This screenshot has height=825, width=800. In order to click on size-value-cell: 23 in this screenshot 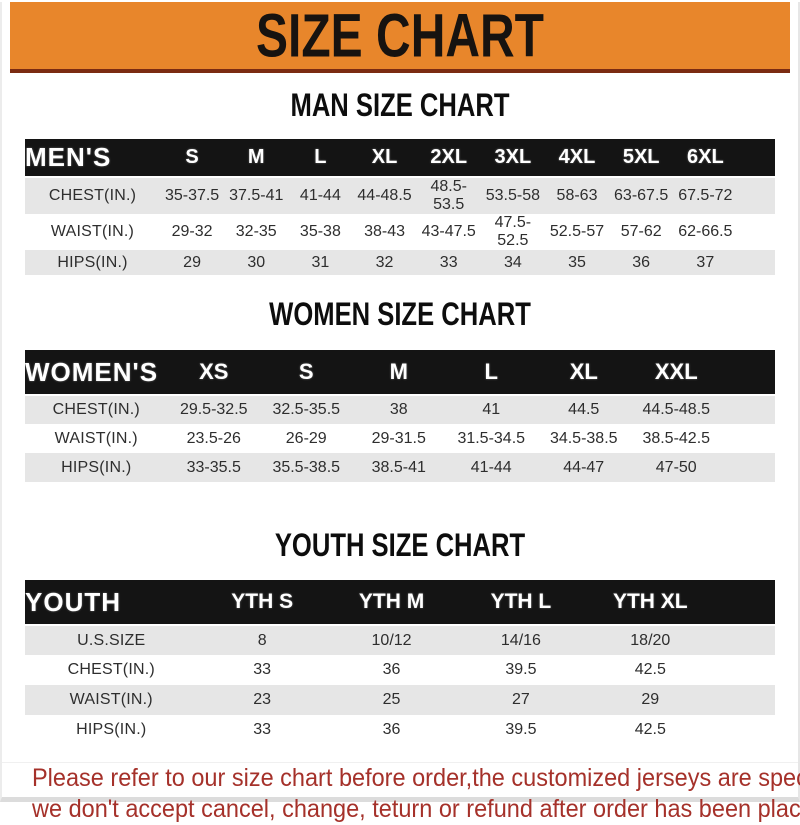, I will do `click(262, 699)`.